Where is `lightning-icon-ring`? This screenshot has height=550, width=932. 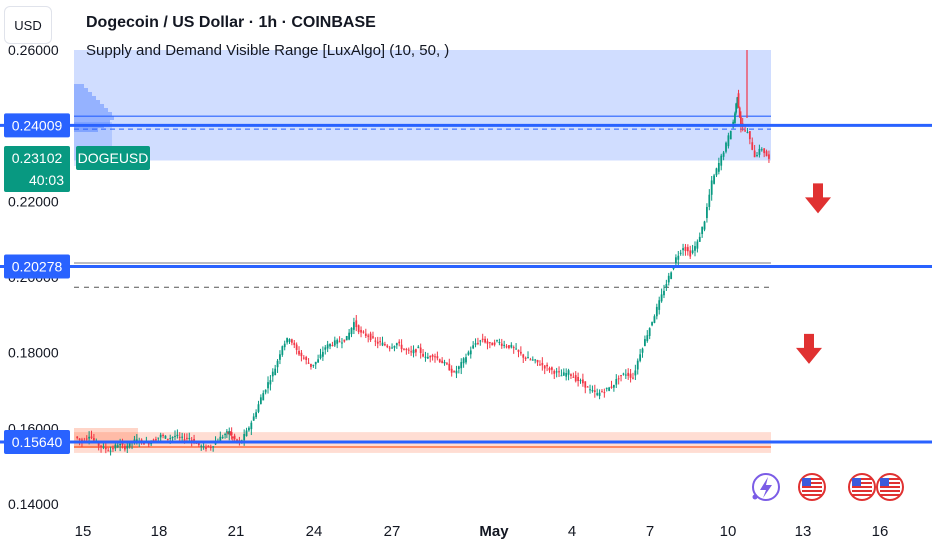 lightning-icon-ring is located at coordinates (766, 487).